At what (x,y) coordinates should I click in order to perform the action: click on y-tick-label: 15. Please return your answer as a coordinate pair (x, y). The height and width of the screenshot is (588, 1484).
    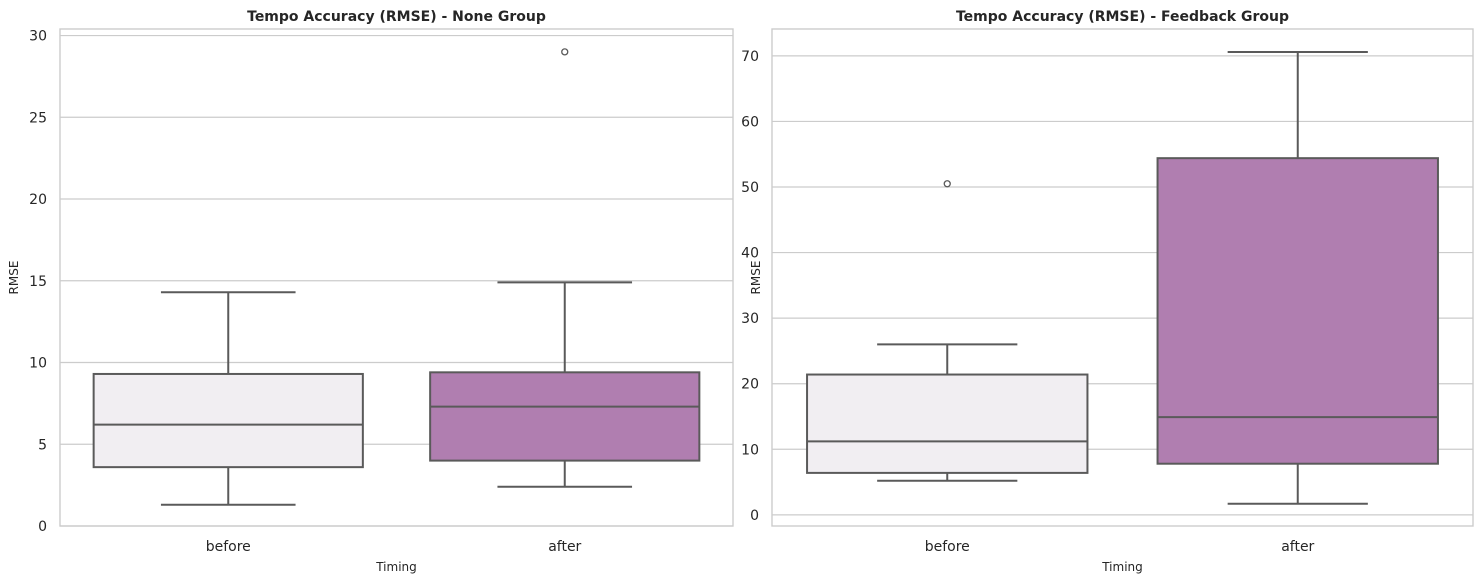
    Looking at the image, I should click on (38, 282).